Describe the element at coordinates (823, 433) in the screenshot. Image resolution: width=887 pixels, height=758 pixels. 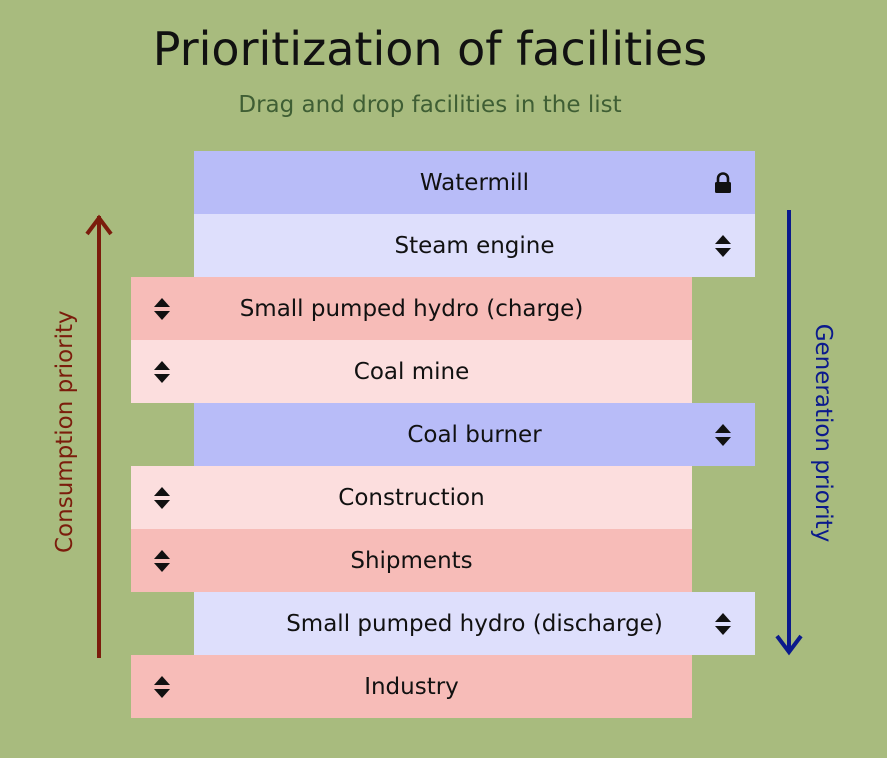
I see `generation-priority-label: Generation priority` at that location.